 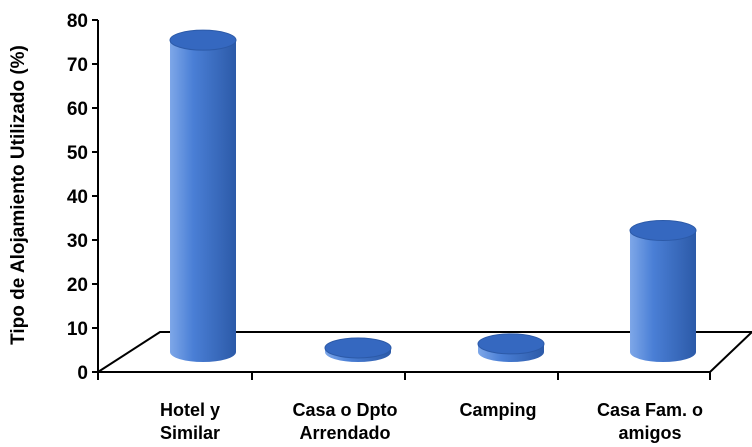 I want to click on x-category-label: Casa Fam. o amigos, so click(x=650, y=421).